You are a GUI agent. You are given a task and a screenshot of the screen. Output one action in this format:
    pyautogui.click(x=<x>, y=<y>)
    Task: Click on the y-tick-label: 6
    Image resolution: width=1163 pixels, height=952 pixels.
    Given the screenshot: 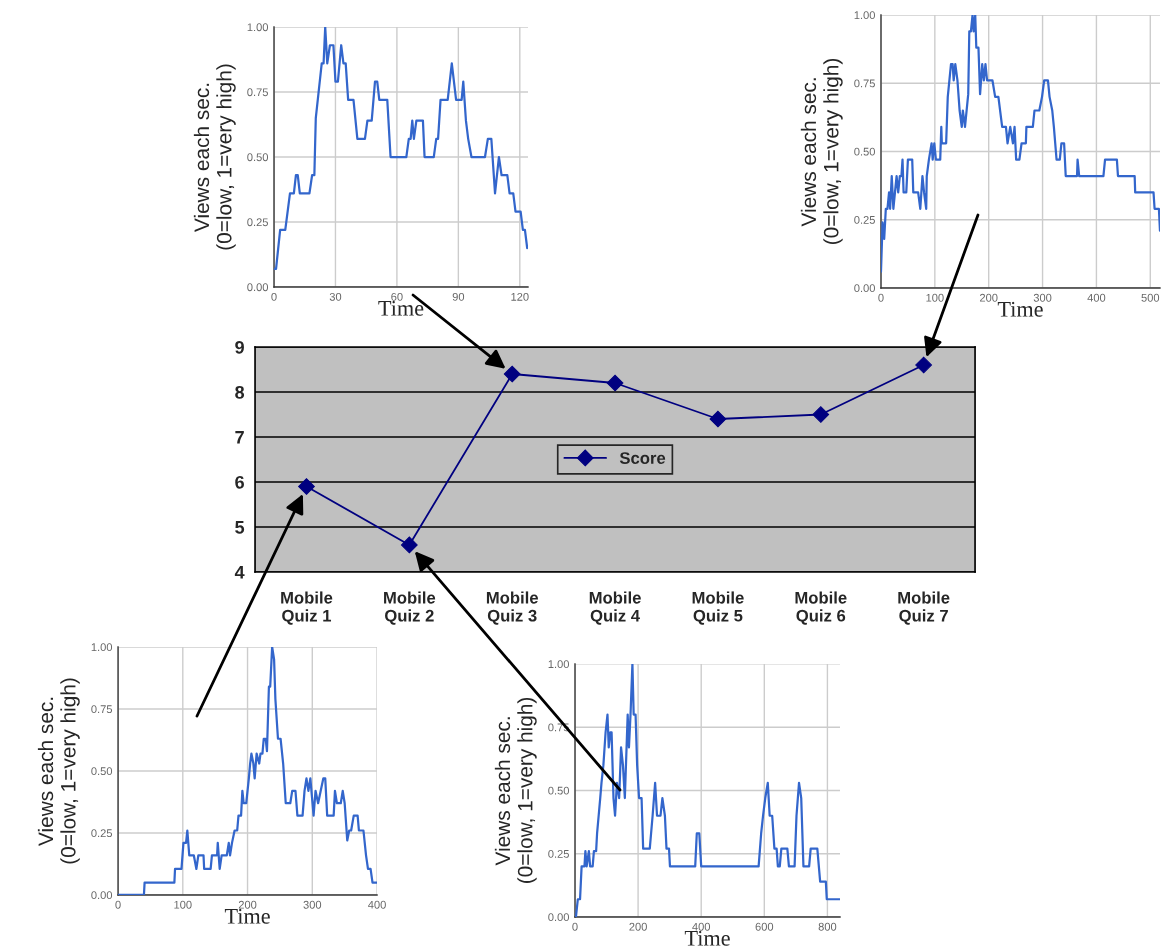 What is the action you would take?
    pyautogui.click(x=239, y=482)
    